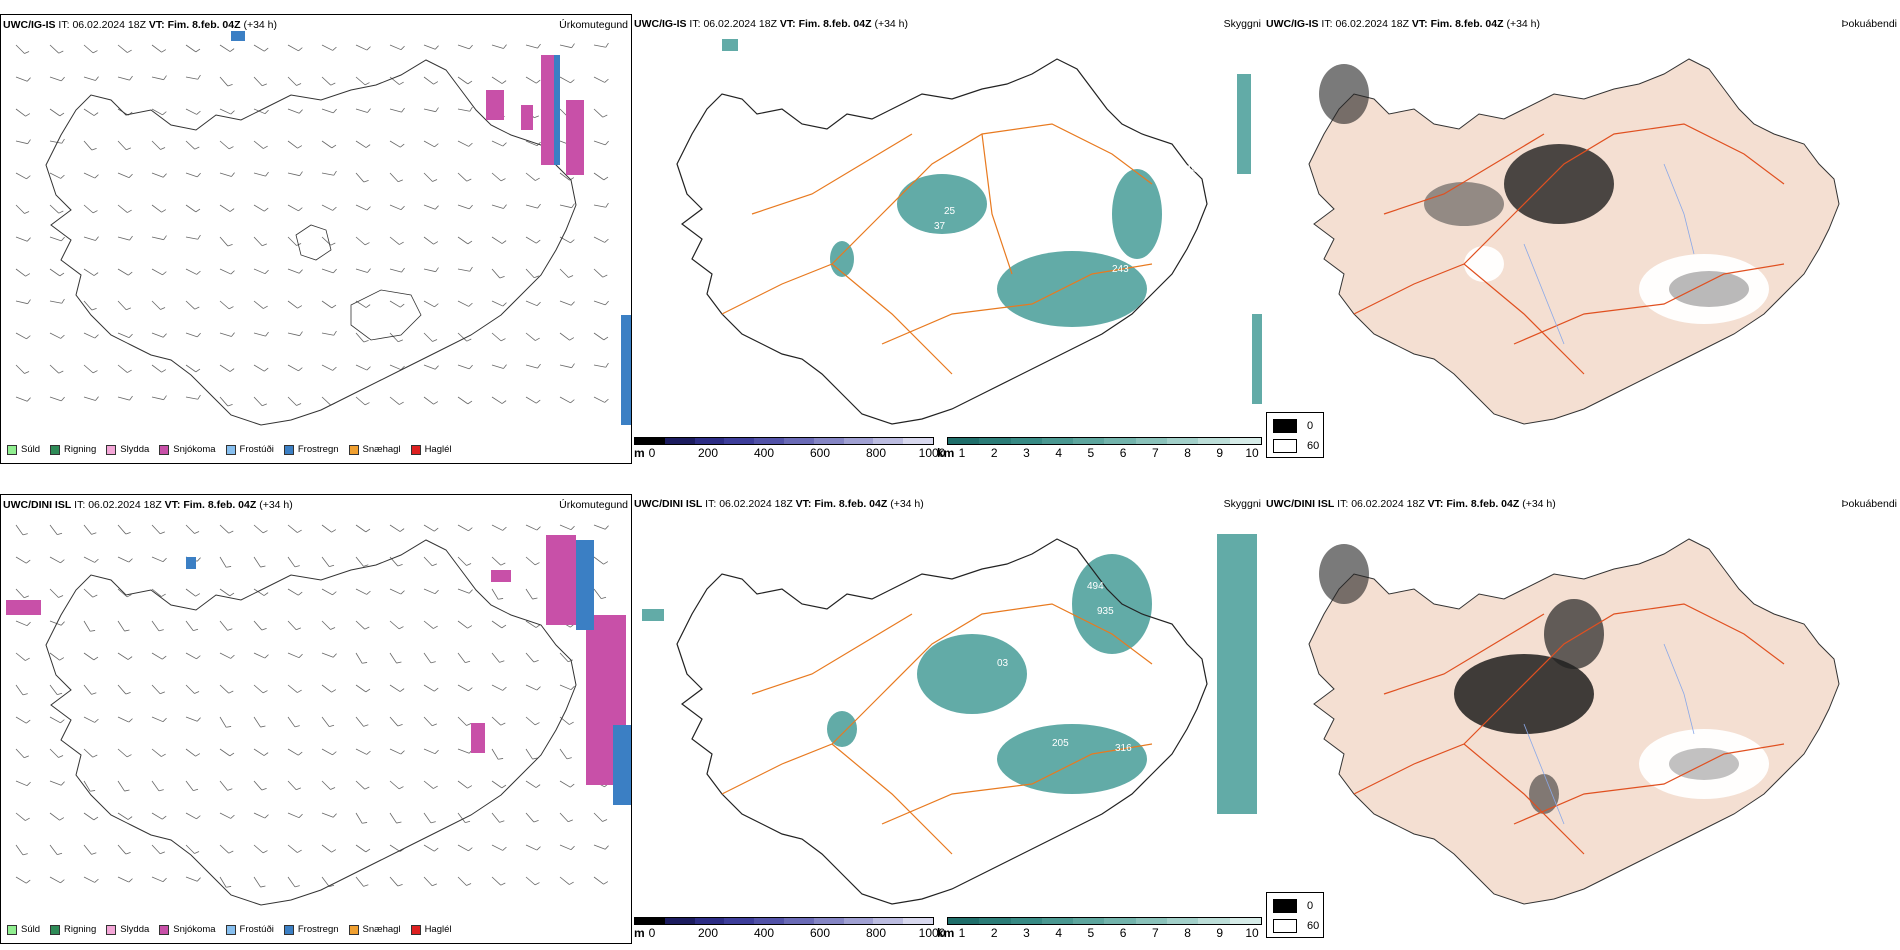 Image resolution: width=1900 pixels, height=950 pixels. What do you see at coordinates (1220, 453) in the screenshot?
I see `visibility-tick-label: 9` at bounding box center [1220, 453].